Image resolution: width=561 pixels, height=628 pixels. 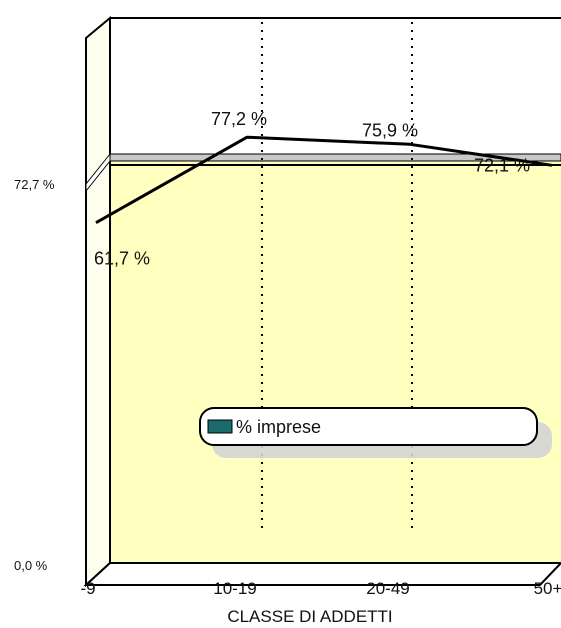 What do you see at coordinates (547, 588) in the screenshot?
I see `x-tick-label-4: 50+` at bounding box center [547, 588].